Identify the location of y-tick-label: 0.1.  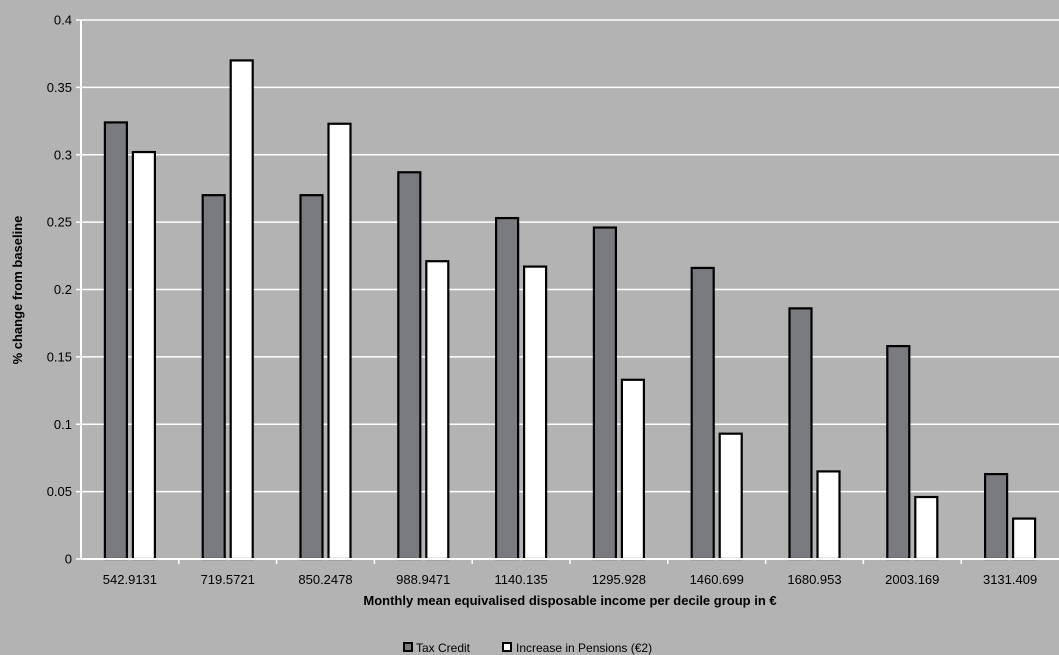
(63, 424).